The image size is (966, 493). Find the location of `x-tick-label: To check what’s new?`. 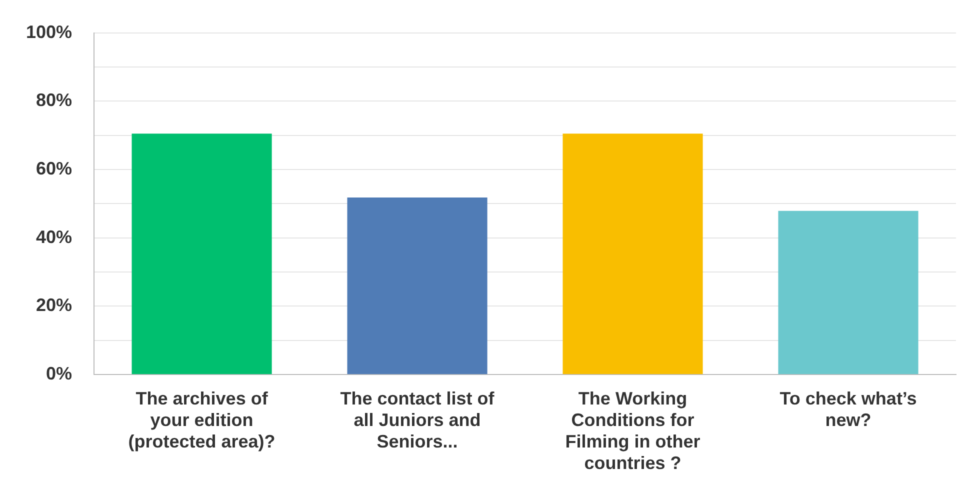

x-tick-label: To check what’s new? is located at coordinates (848, 409).